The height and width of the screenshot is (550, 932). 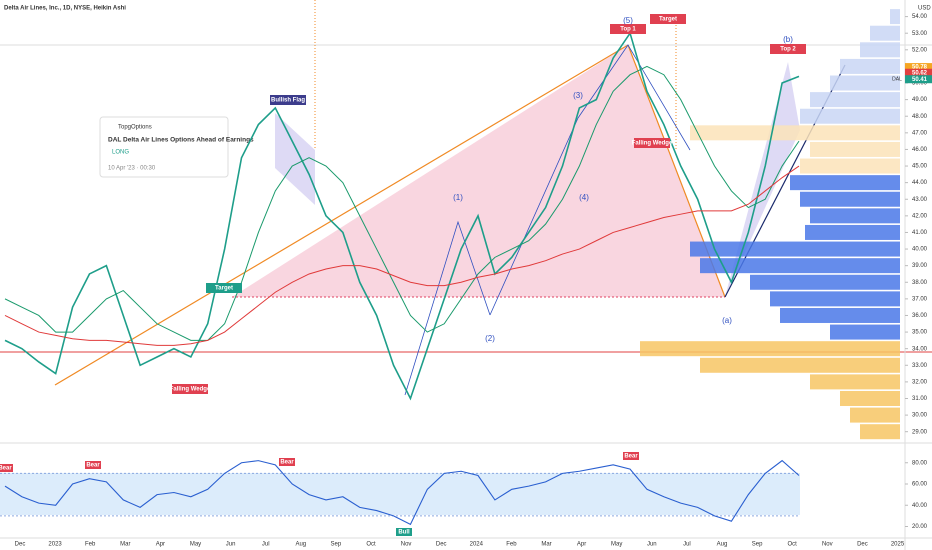 What do you see at coordinates (55, 545) in the screenshot?
I see `x-tick-label: 2023` at bounding box center [55, 545].